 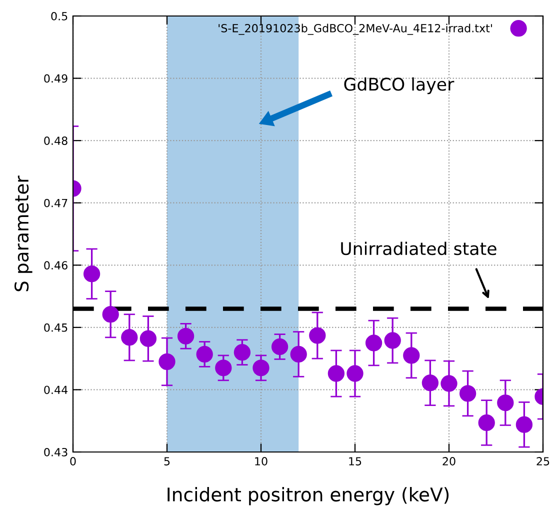 I want to click on x-tick-label: 0, so click(x=73, y=461).